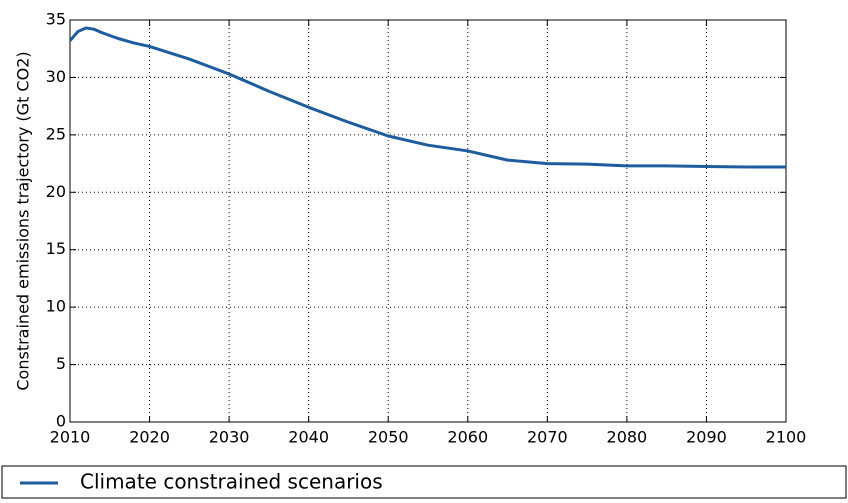 This screenshot has height=503, width=848. What do you see at coordinates (56, 191) in the screenshot?
I see `y-tick-label: 20` at bounding box center [56, 191].